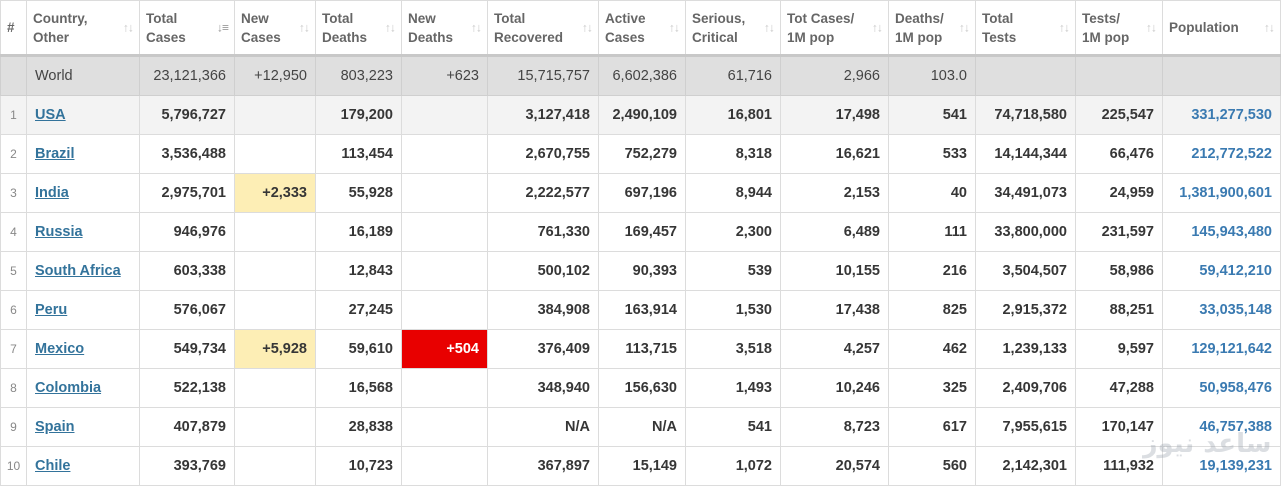  I want to click on new-cases-cell: +12,950, so click(275, 75).